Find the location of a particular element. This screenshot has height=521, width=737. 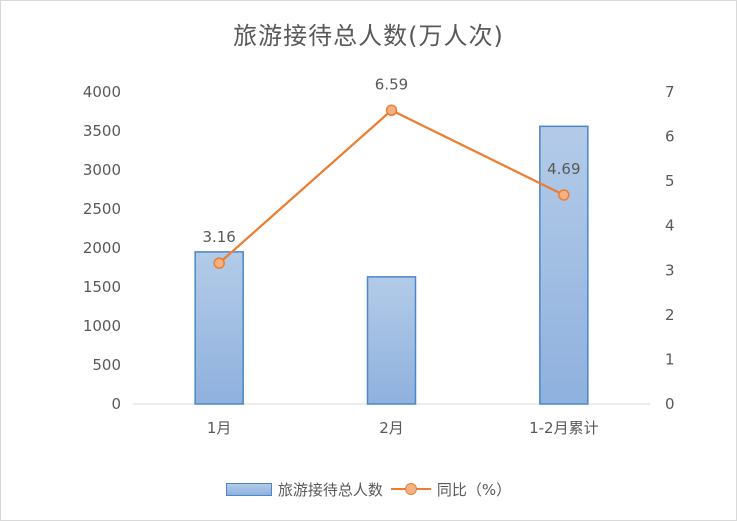

x-tick-label: 2月 is located at coordinates (391, 428).